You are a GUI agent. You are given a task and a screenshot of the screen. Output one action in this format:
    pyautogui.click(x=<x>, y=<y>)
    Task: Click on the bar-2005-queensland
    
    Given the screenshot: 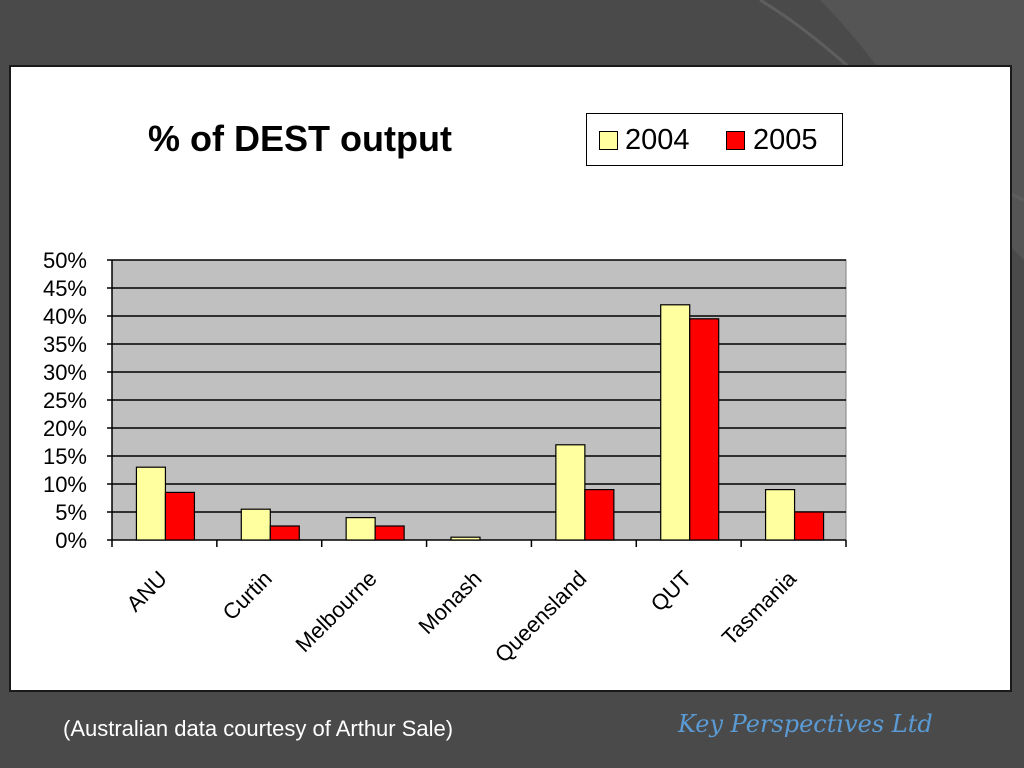 What is the action you would take?
    pyautogui.click(x=599, y=515)
    